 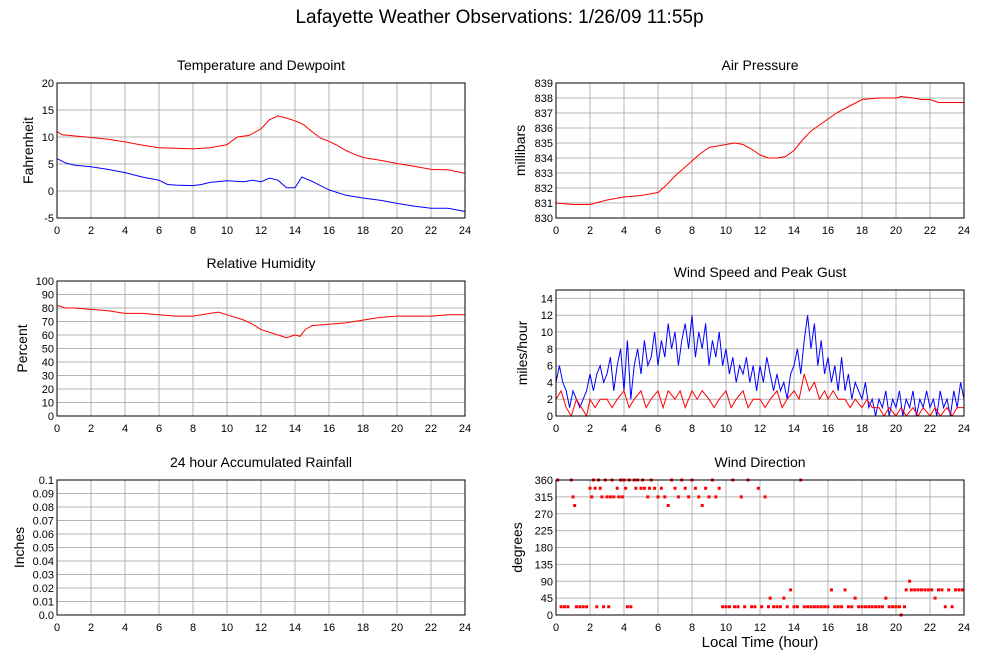 What do you see at coordinates (544, 498) in the screenshot?
I see `y-tick-label: 315` at bounding box center [544, 498].